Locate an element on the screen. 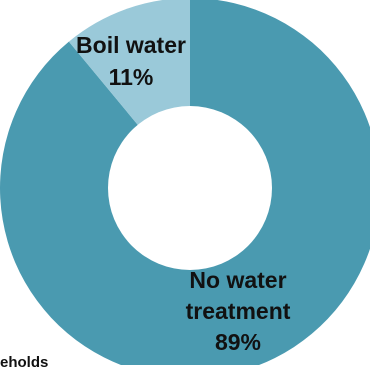 The height and width of the screenshot is (372, 370). slice-name-label: treatment is located at coordinates (238, 311).